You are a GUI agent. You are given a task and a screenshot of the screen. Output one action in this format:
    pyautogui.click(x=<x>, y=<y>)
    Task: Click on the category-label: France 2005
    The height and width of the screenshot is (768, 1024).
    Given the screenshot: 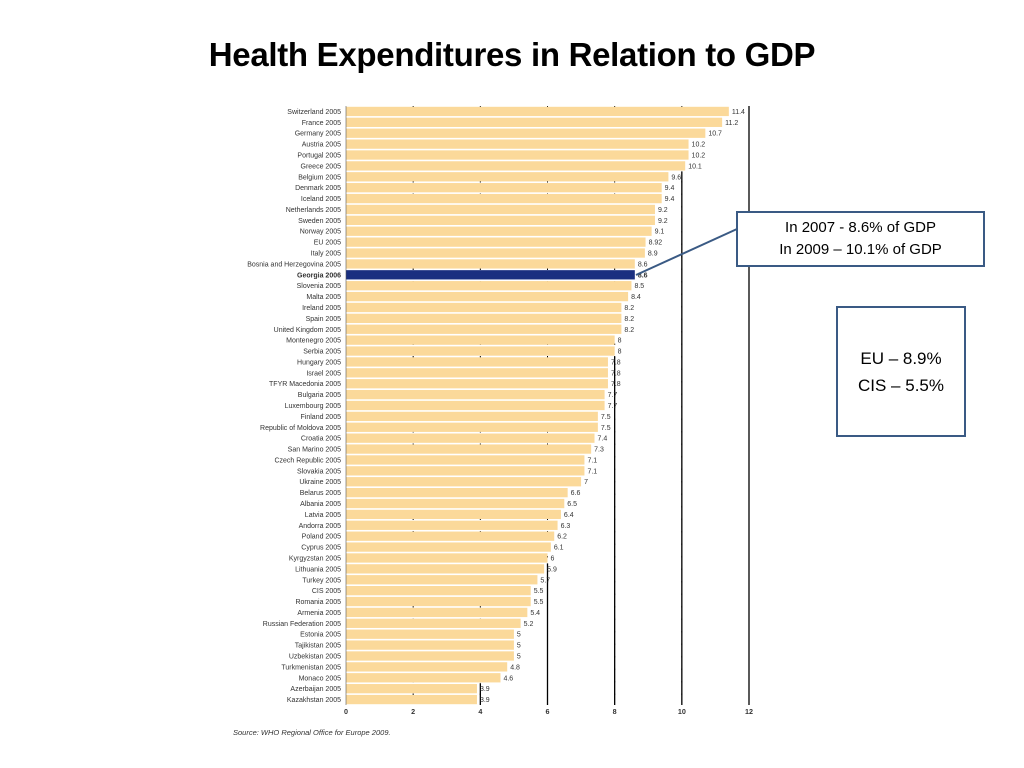 What is the action you would take?
    pyautogui.click(x=321, y=123)
    